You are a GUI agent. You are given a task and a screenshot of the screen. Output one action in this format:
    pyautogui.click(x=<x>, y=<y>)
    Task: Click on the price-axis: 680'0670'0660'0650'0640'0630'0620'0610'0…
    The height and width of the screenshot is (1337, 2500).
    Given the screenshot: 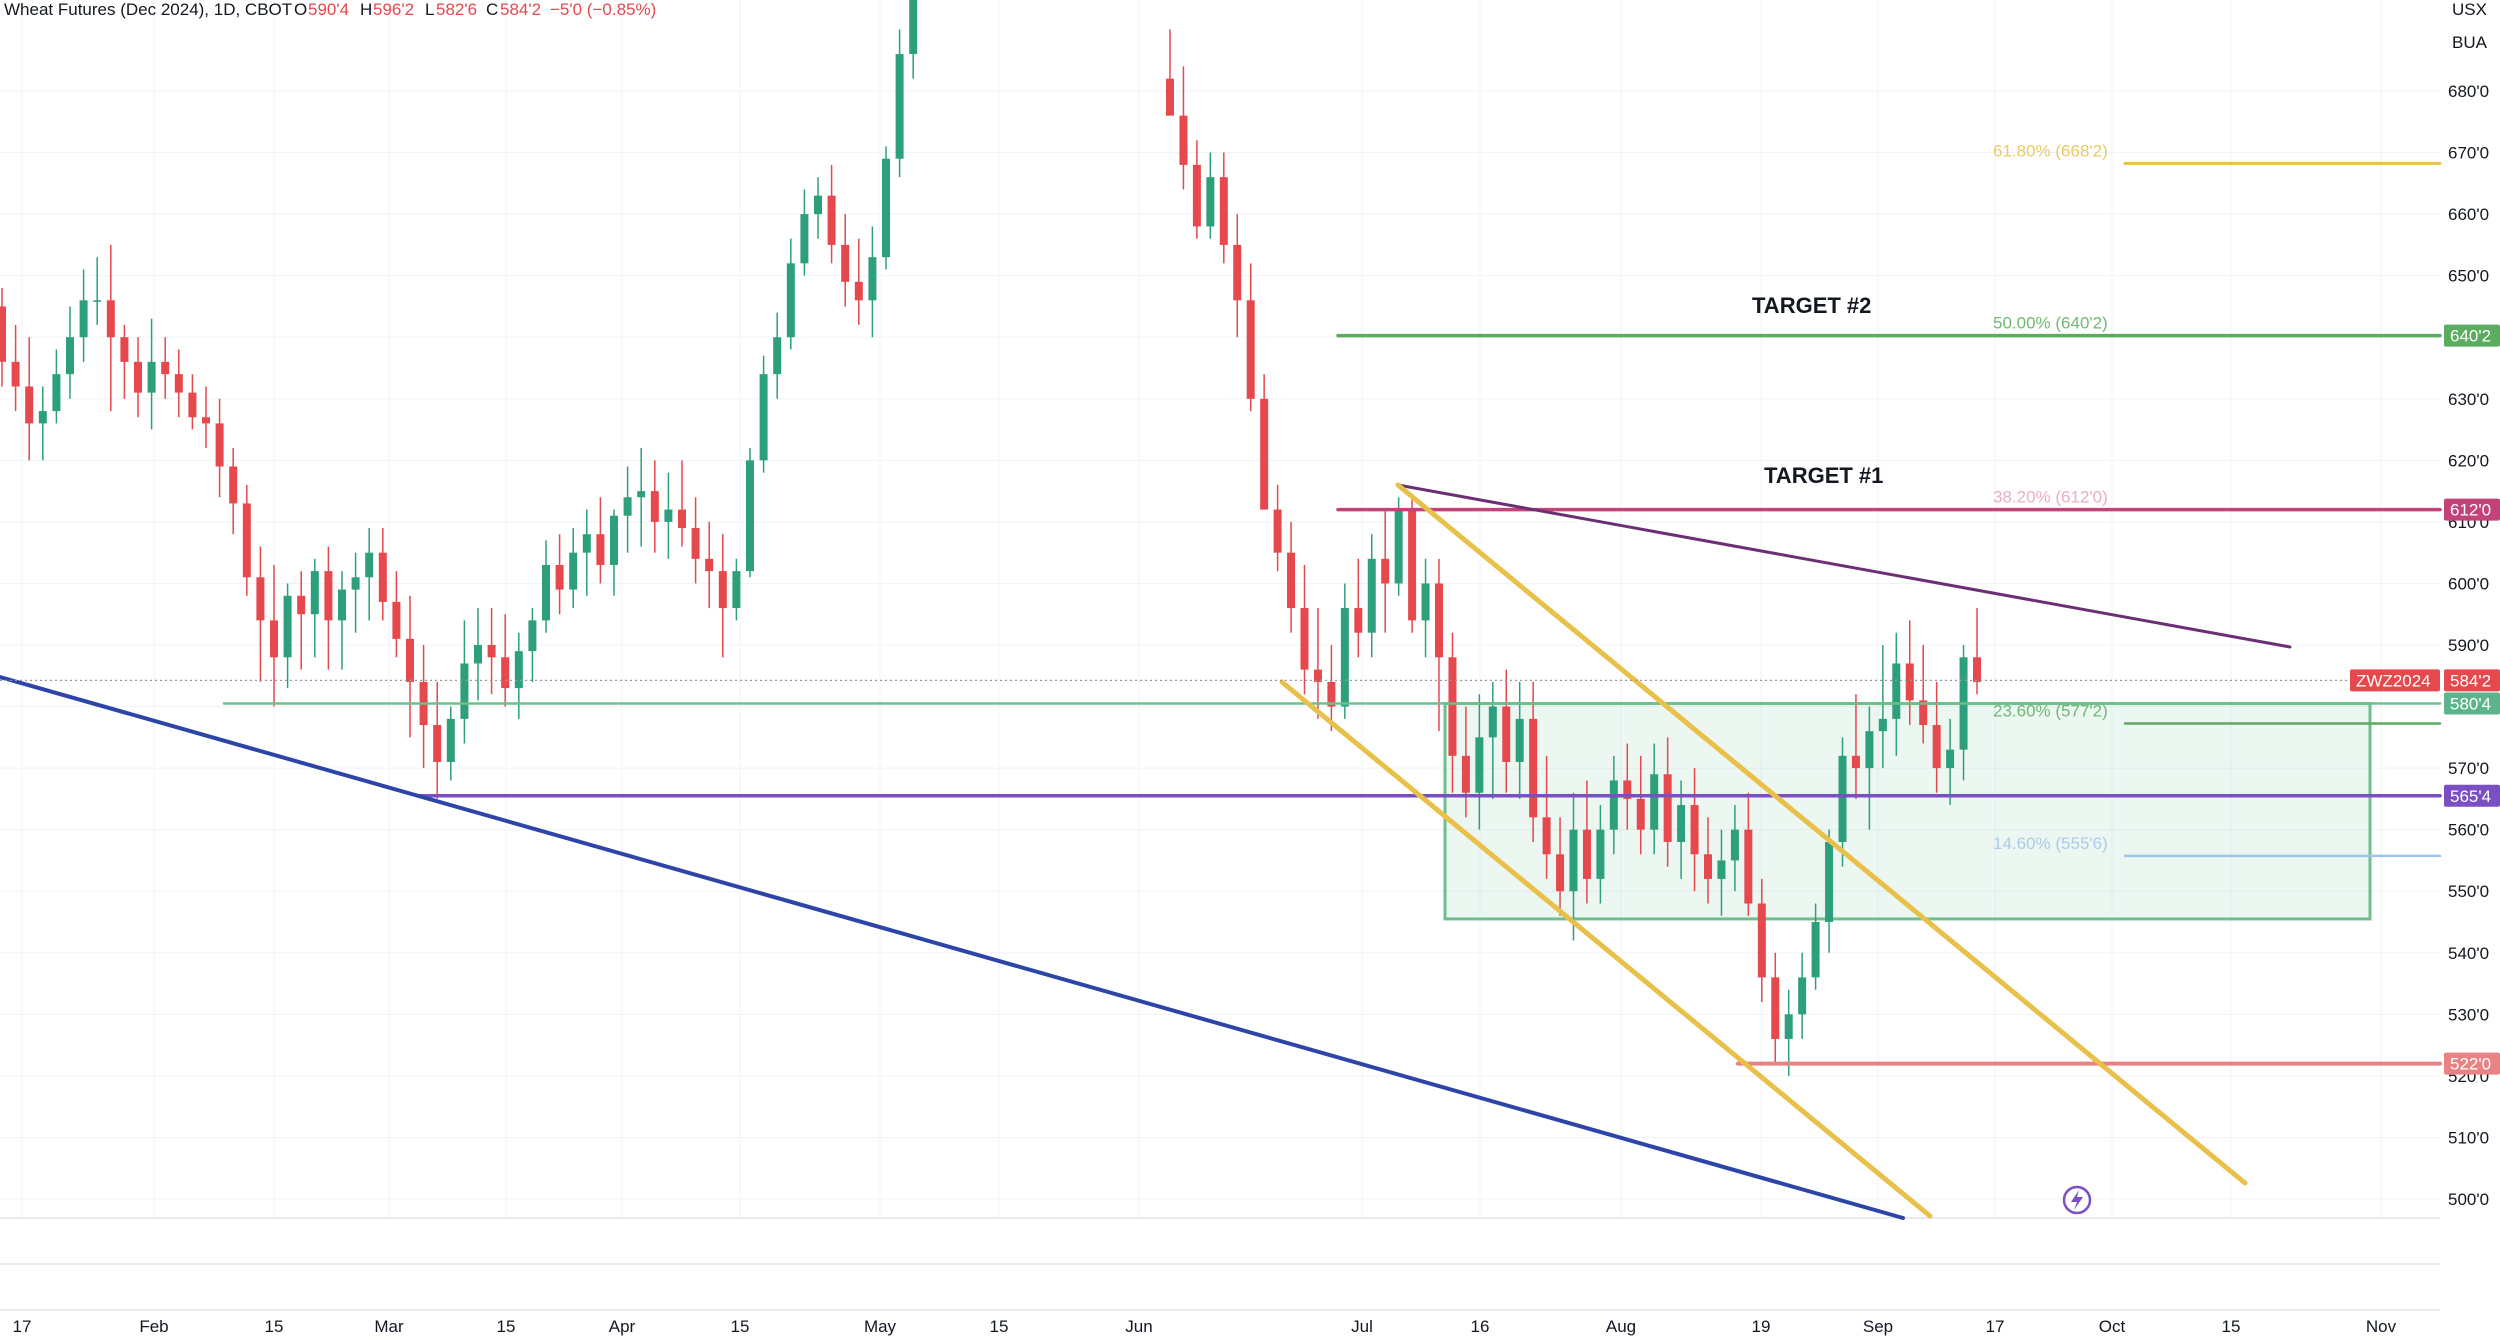 What is the action you would take?
    pyautogui.click(x=2425, y=645)
    